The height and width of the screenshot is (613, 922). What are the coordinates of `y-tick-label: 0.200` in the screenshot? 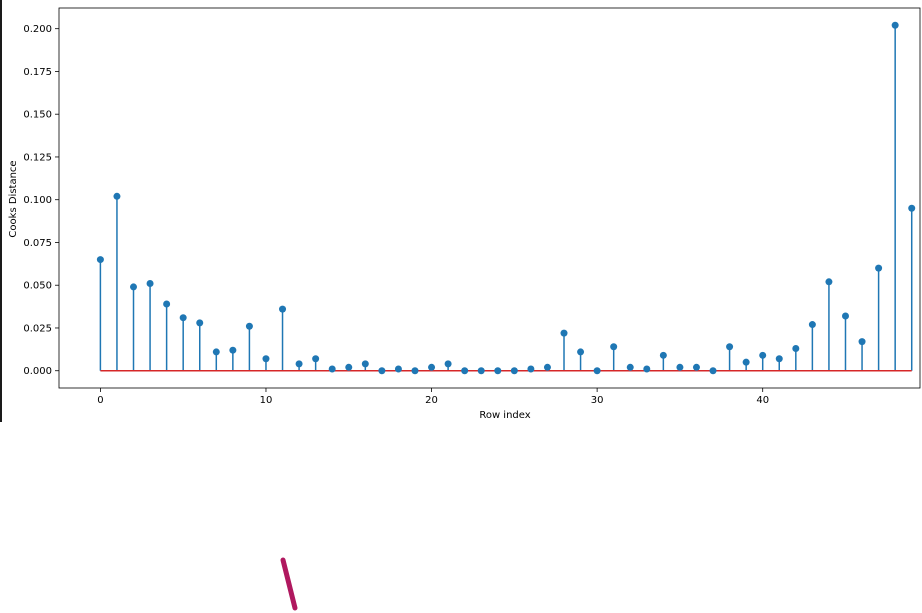 It's located at (37, 29).